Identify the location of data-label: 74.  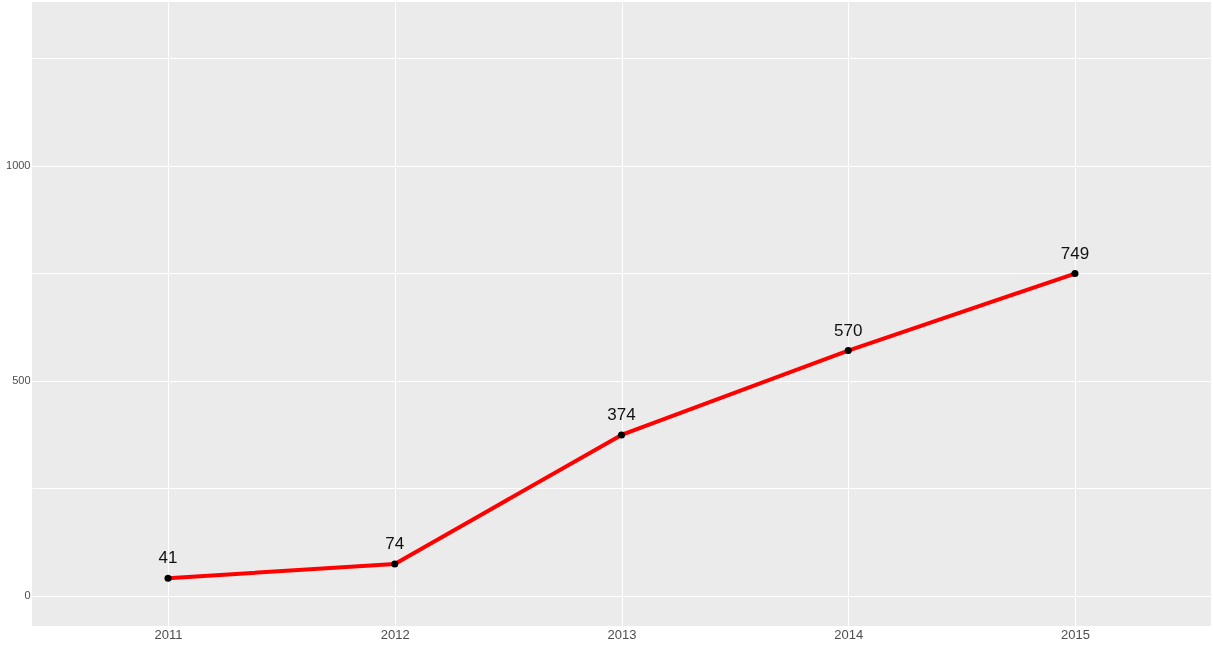
(395, 544).